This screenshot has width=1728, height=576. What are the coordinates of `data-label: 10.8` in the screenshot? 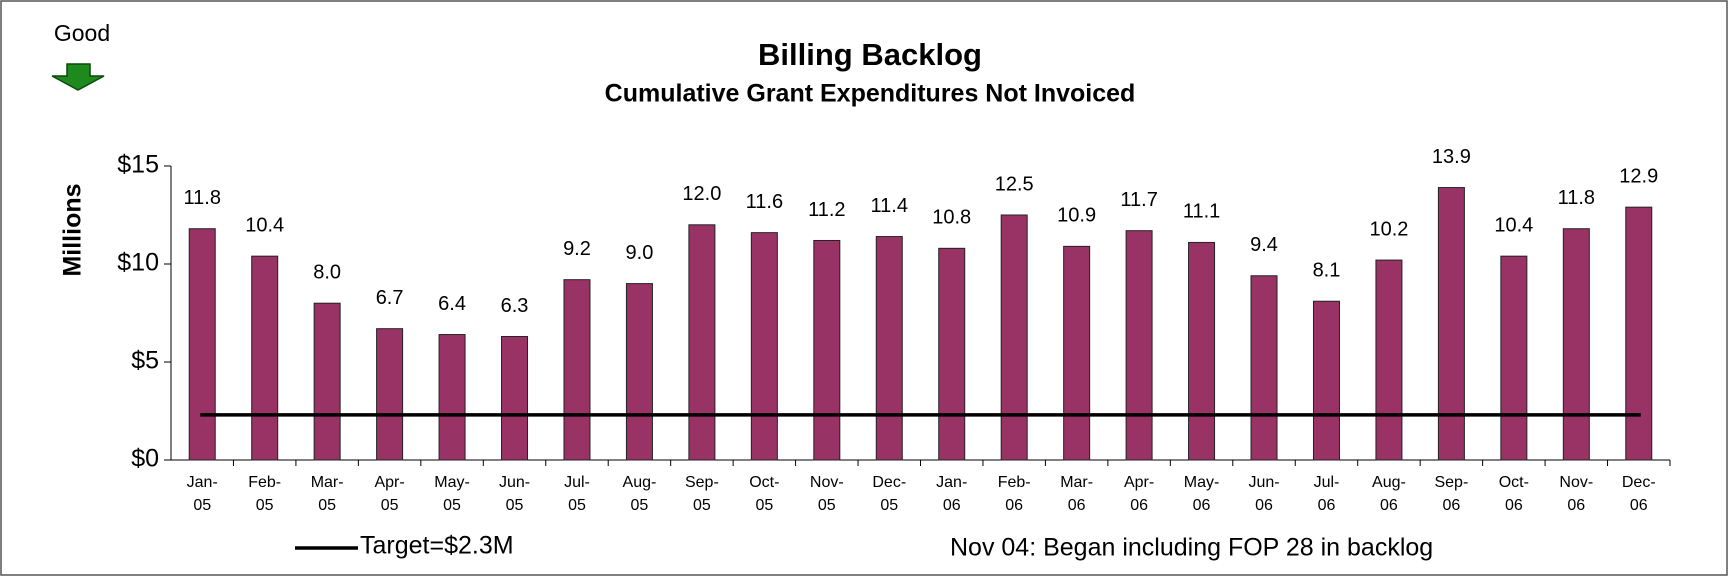 It's located at (951, 218).